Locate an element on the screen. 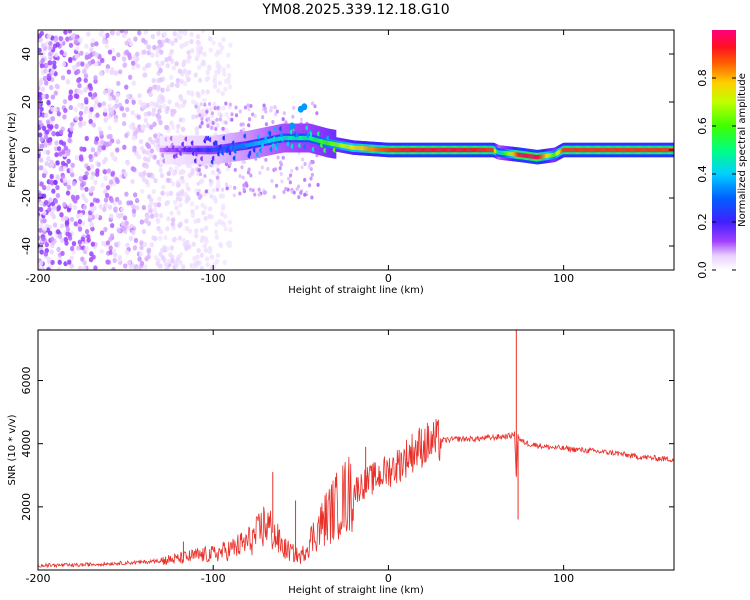  spectrogram-y-label: Frequency (Hz) is located at coordinates (12, 150).